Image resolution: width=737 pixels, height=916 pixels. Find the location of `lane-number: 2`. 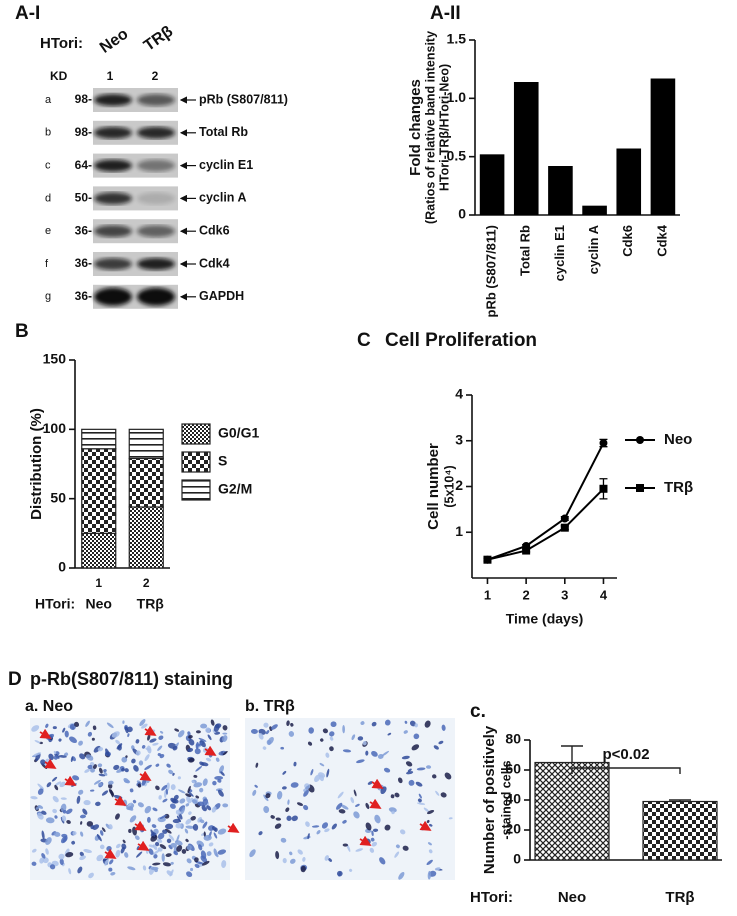

lane-number: 2 is located at coordinates (155, 76).